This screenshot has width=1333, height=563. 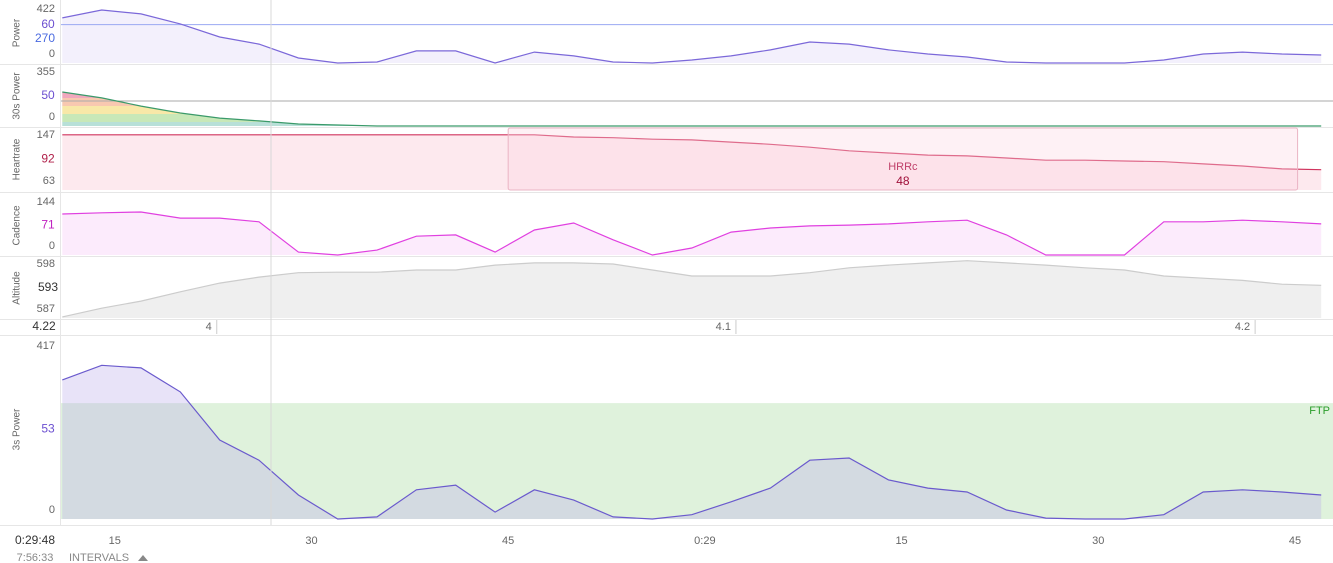 I want to click on y-axis-title: Power, so click(x=17, y=32).